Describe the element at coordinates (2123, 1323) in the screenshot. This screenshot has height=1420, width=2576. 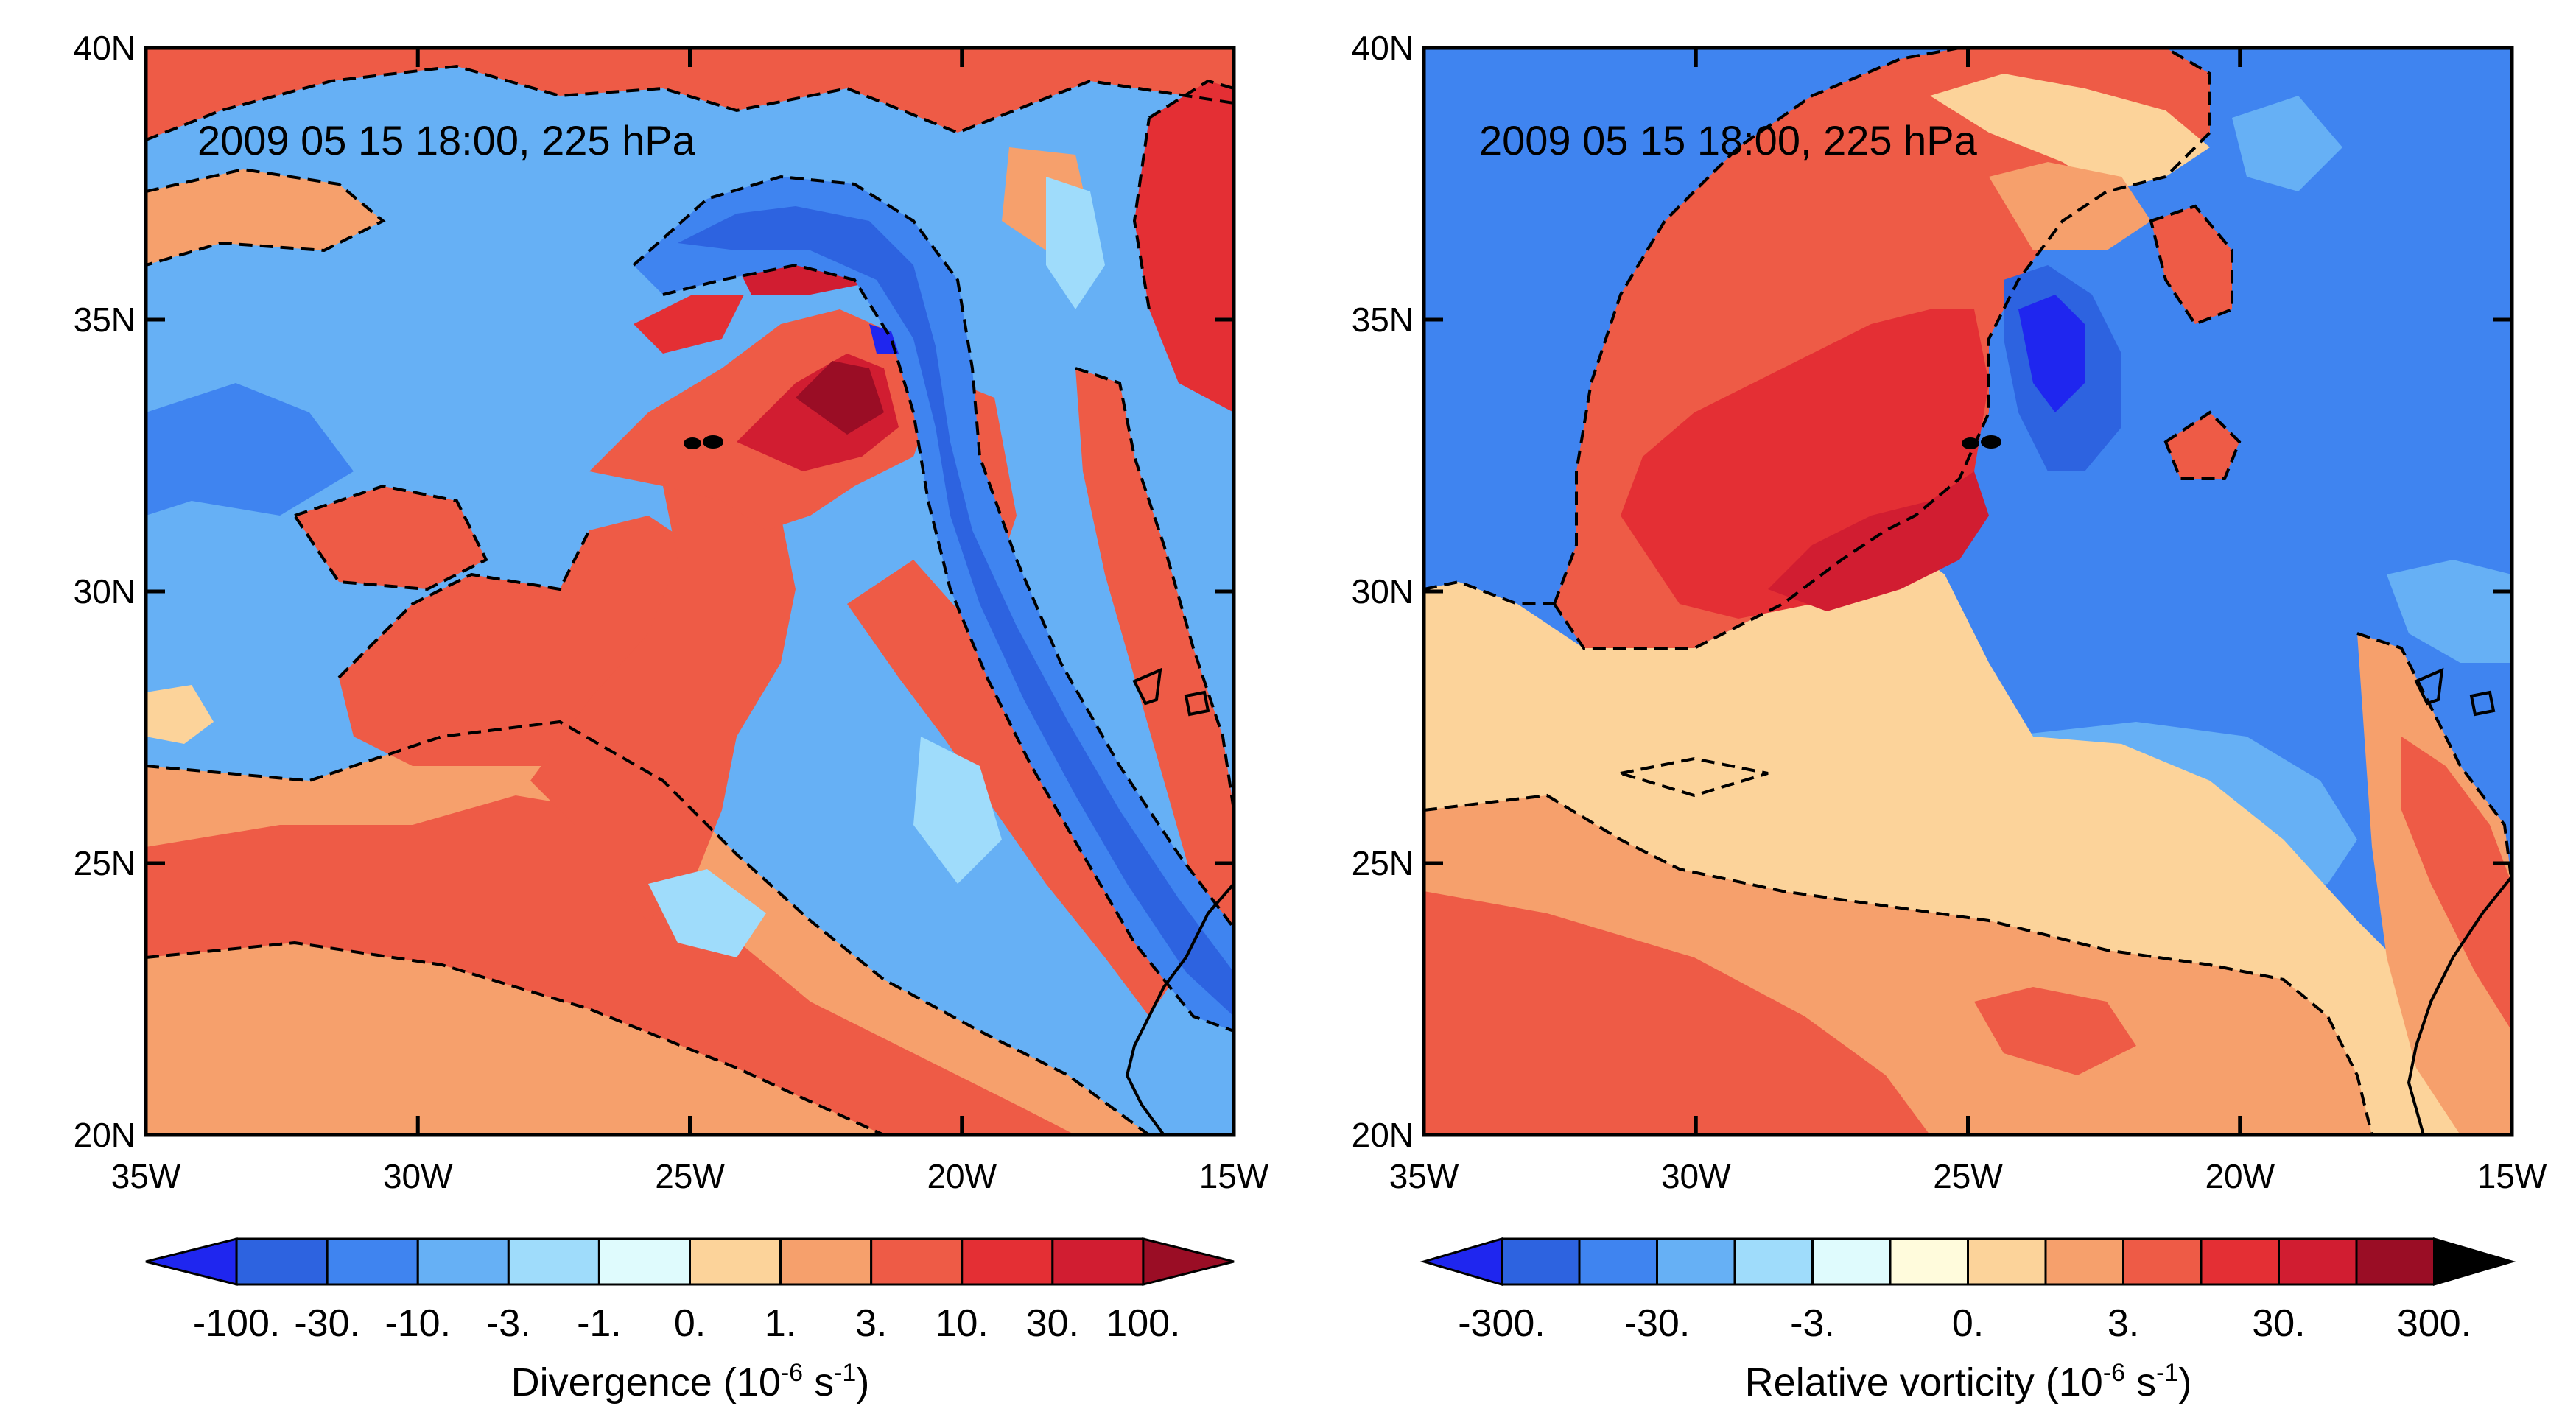
I see `vorticity-colorbar-tick-label: 3.` at that location.